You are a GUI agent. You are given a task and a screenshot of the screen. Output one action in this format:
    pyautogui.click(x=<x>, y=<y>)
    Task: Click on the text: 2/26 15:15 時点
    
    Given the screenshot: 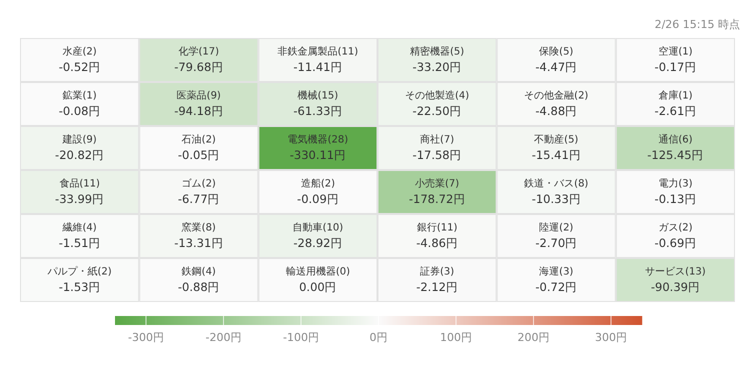 What is the action you would take?
    pyautogui.click(x=697, y=24)
    